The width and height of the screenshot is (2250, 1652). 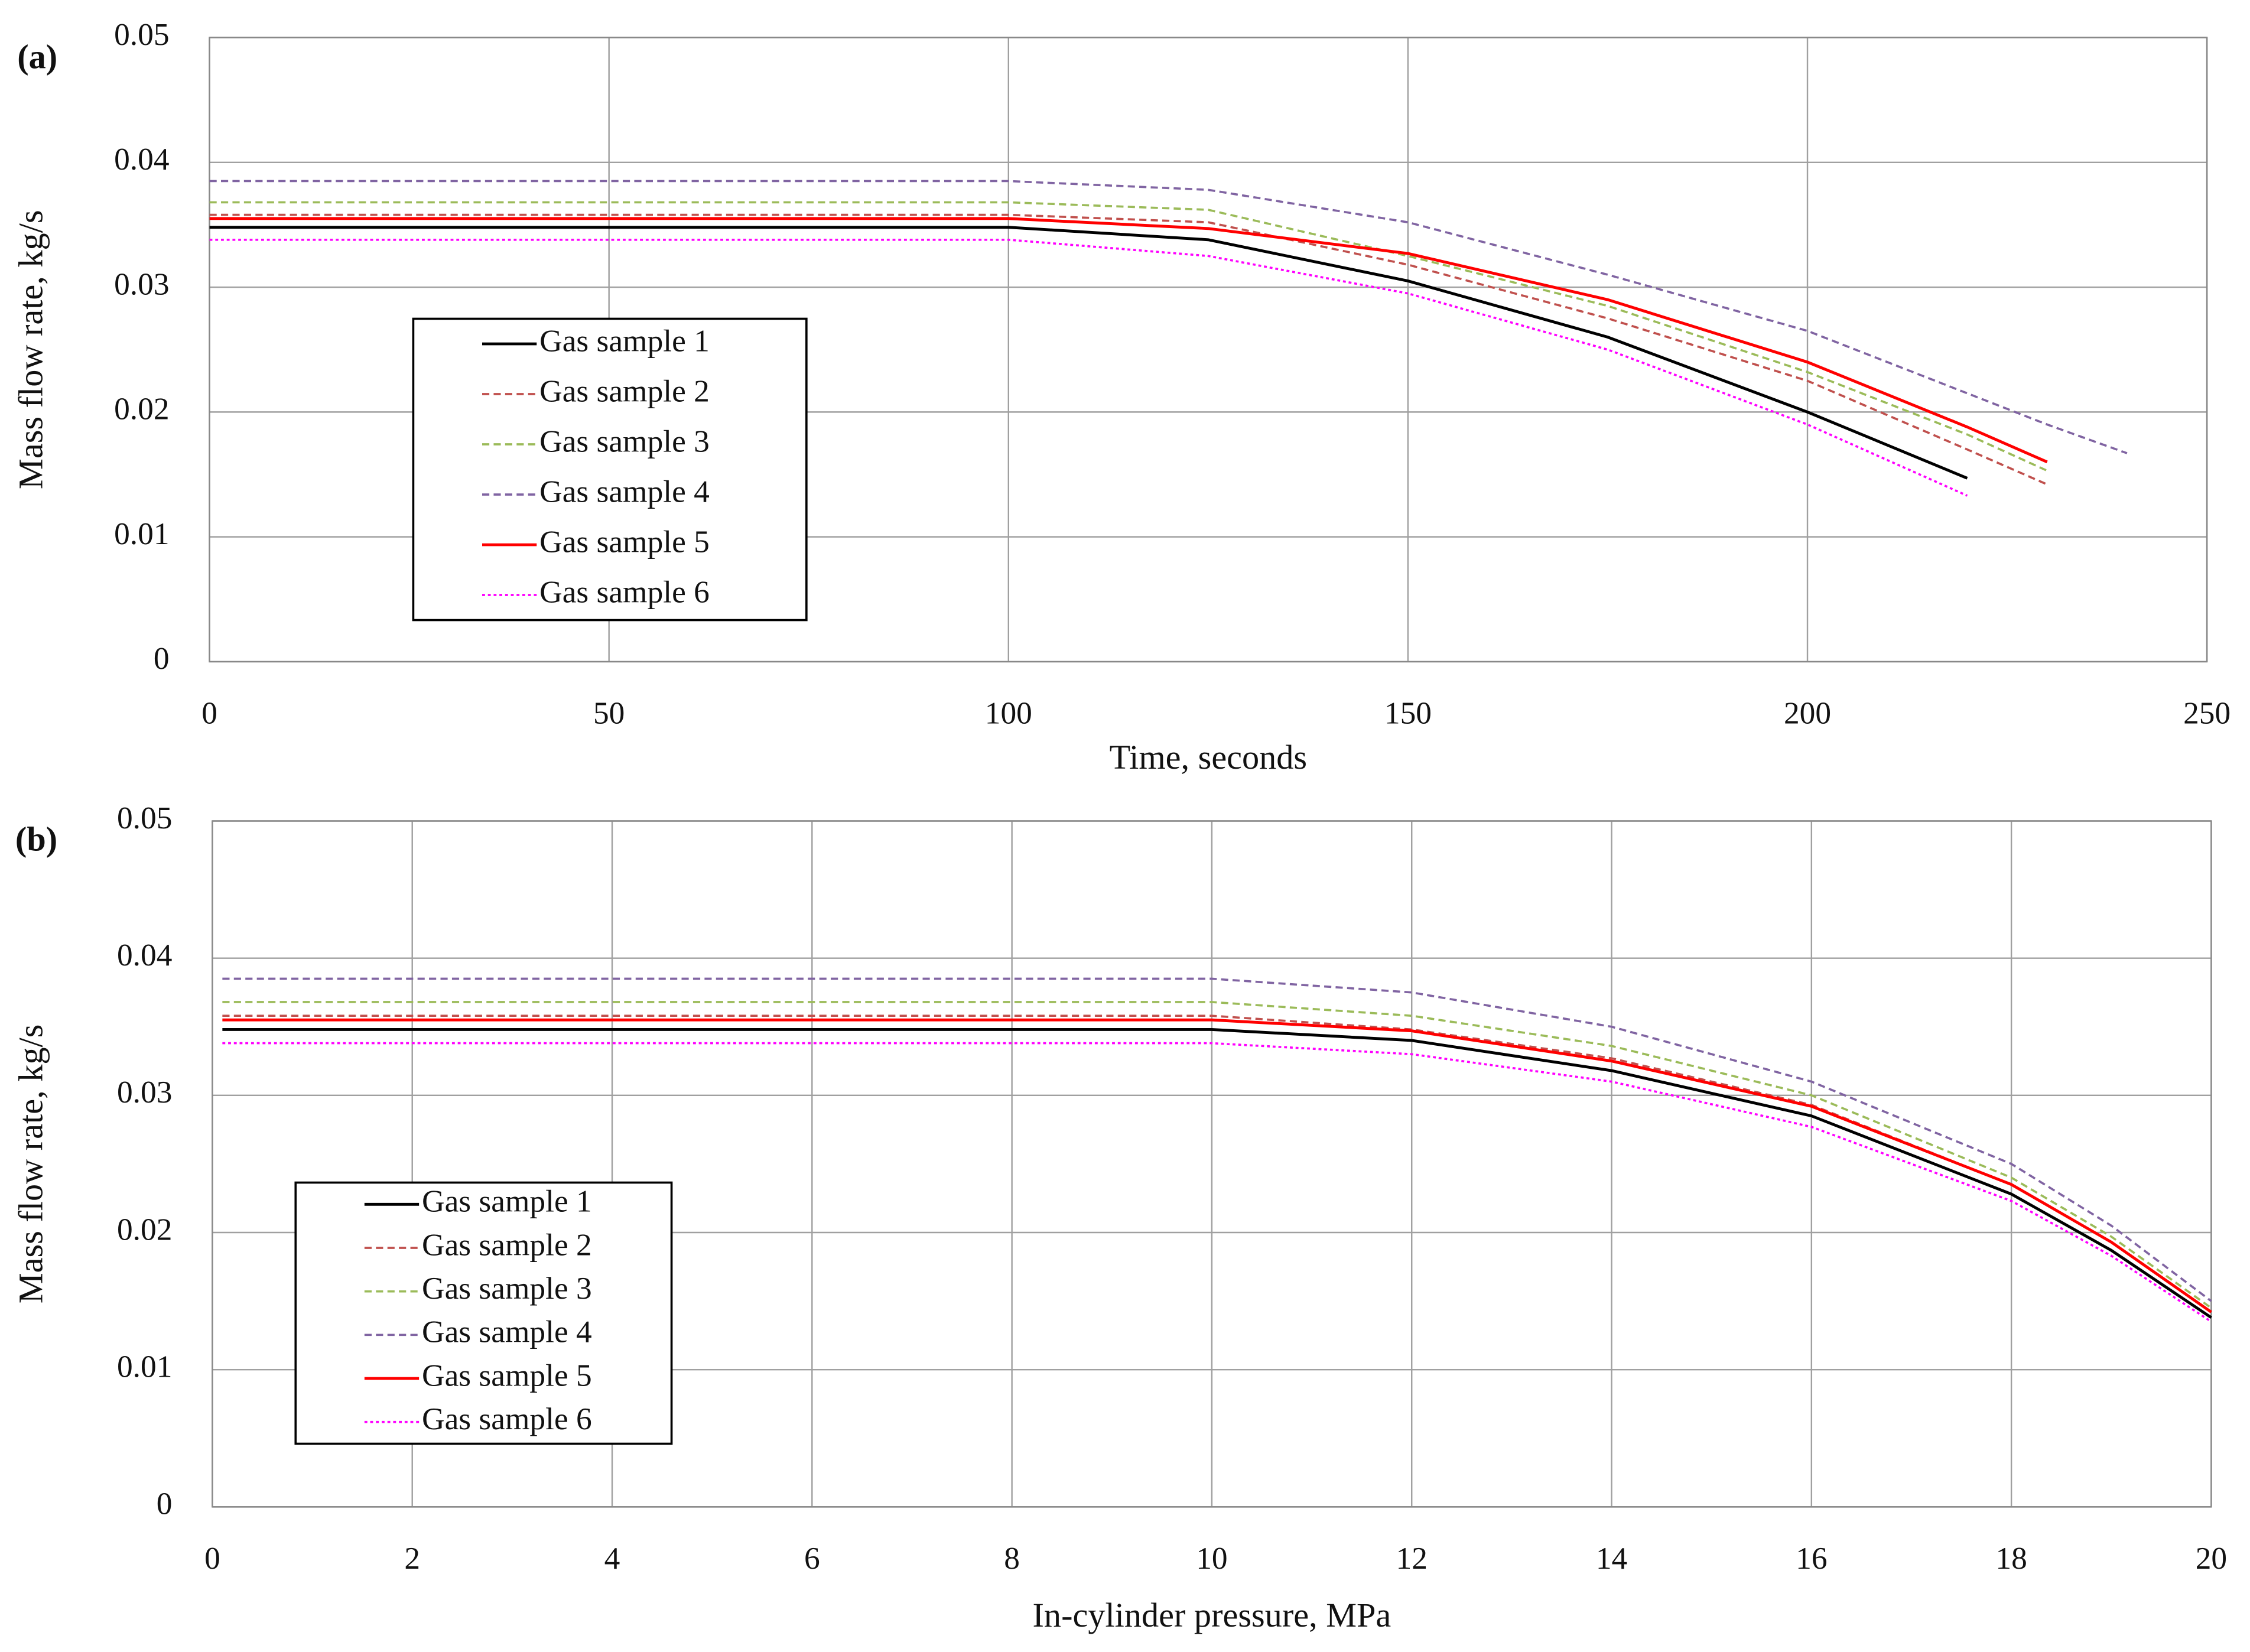 I want to click on x-tick-label: 100, so click(x=1008, y=712).